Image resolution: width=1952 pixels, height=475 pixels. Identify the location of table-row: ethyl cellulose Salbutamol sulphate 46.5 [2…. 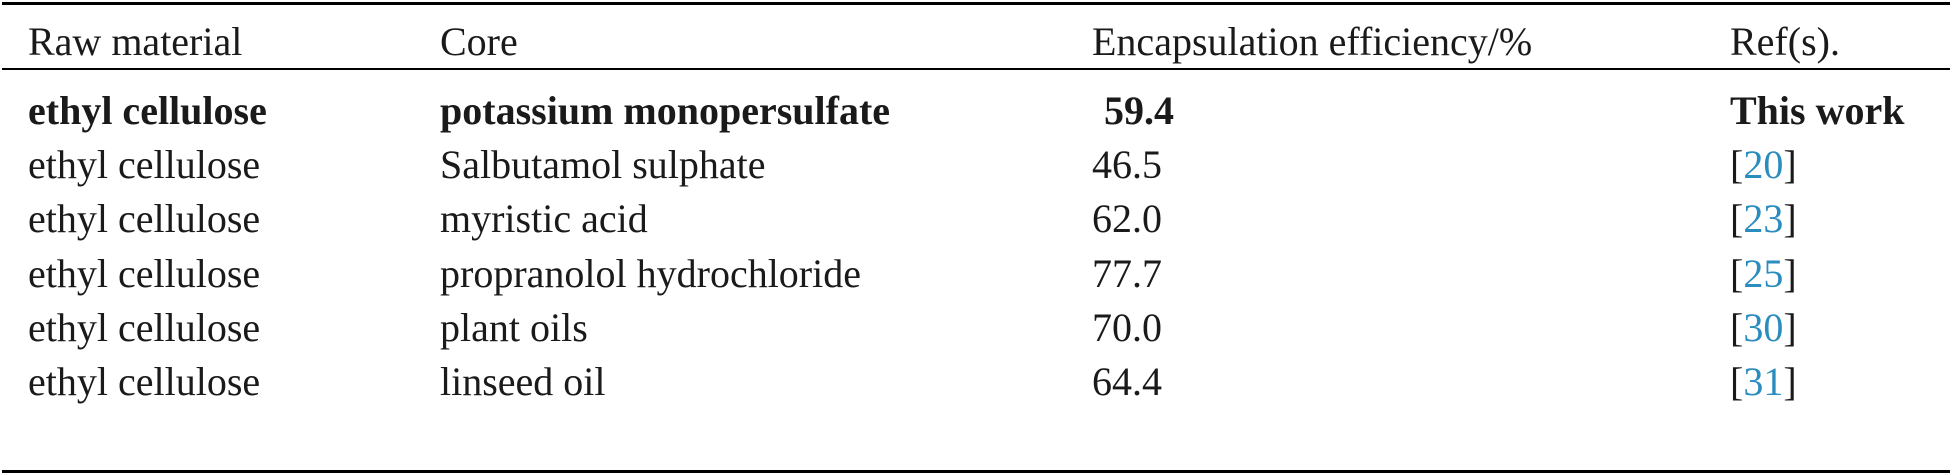
(976, 165).